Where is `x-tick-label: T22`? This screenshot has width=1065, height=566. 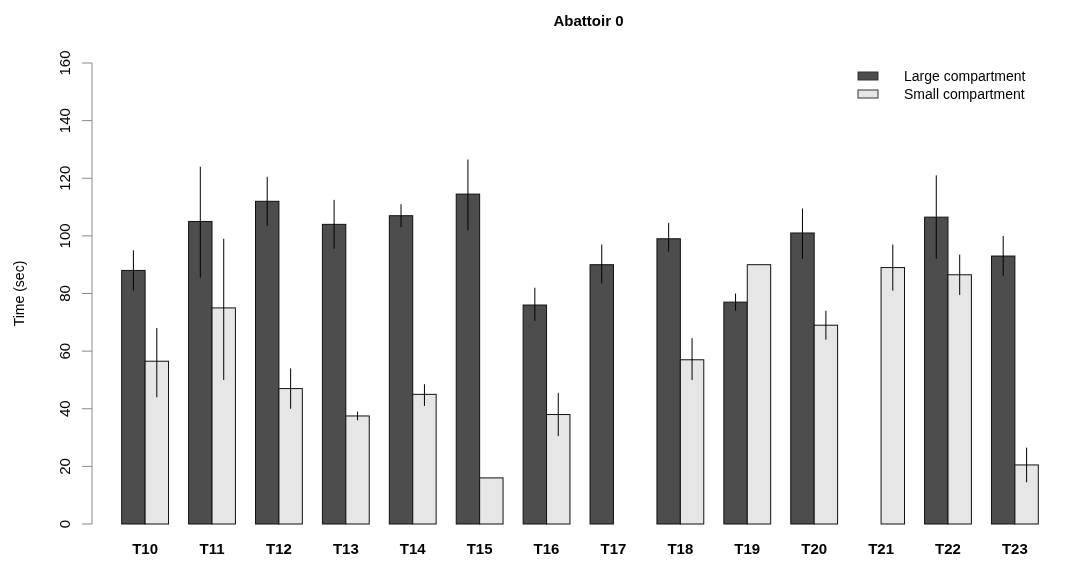
x-tick-label: T22 is located at coordinates (948, 548).